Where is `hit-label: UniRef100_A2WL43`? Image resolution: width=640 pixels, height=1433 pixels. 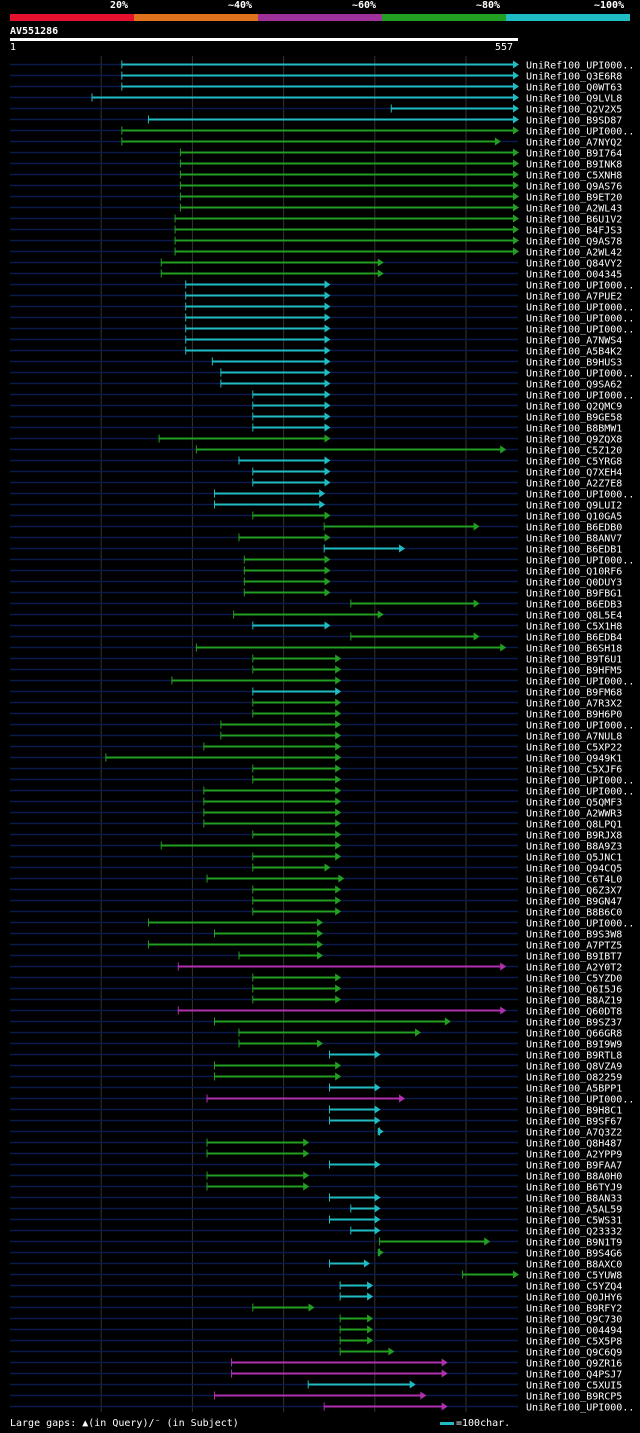 hit-label: UniRef100_A2WL43 is located at coordinates (574, 209).